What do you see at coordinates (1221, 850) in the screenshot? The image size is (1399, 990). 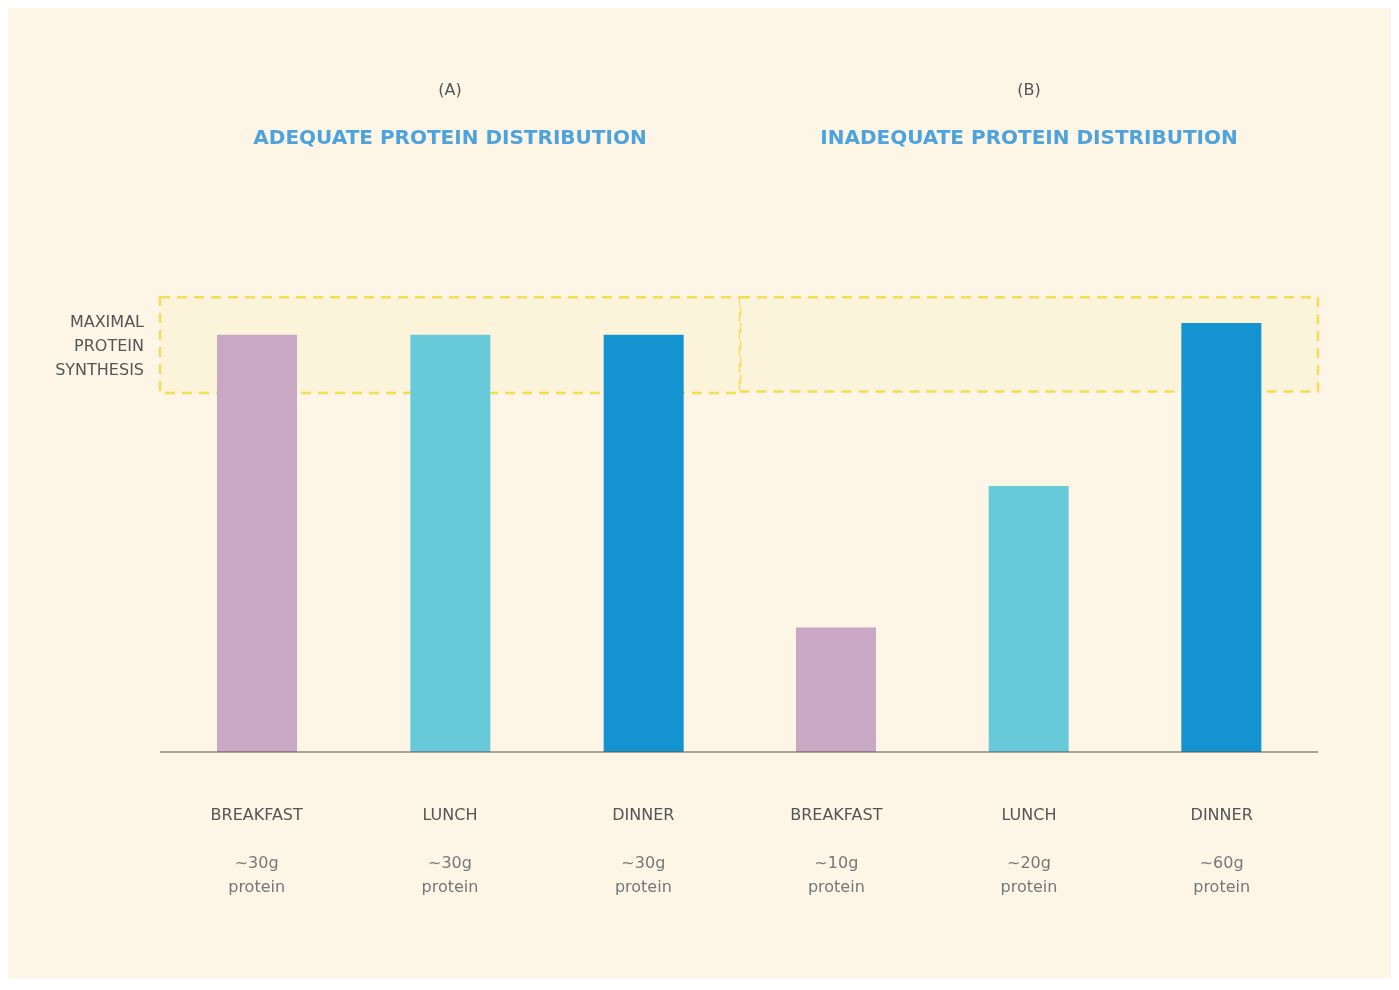 I see `category-label: DINNER ~60g protein` at bounding box center [1221, 850].